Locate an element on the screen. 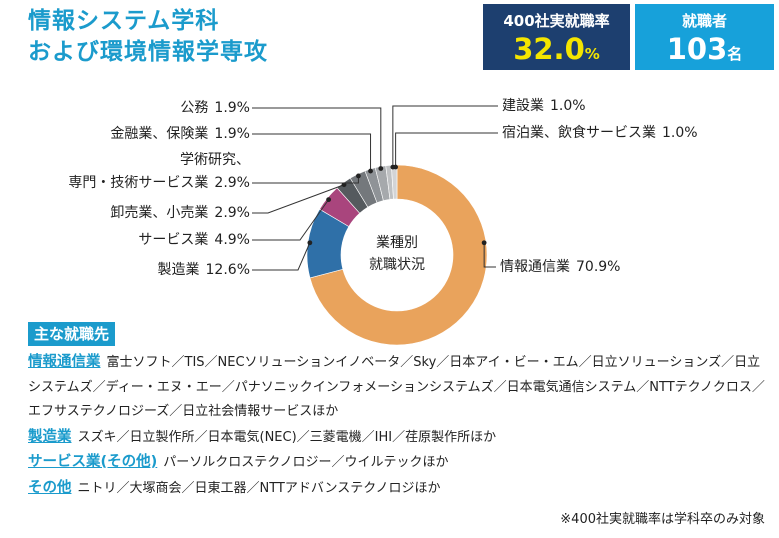 This screenshot has height=538, width=779. slice-label: 建設業 1.0% is located at coordinates (544, 106).